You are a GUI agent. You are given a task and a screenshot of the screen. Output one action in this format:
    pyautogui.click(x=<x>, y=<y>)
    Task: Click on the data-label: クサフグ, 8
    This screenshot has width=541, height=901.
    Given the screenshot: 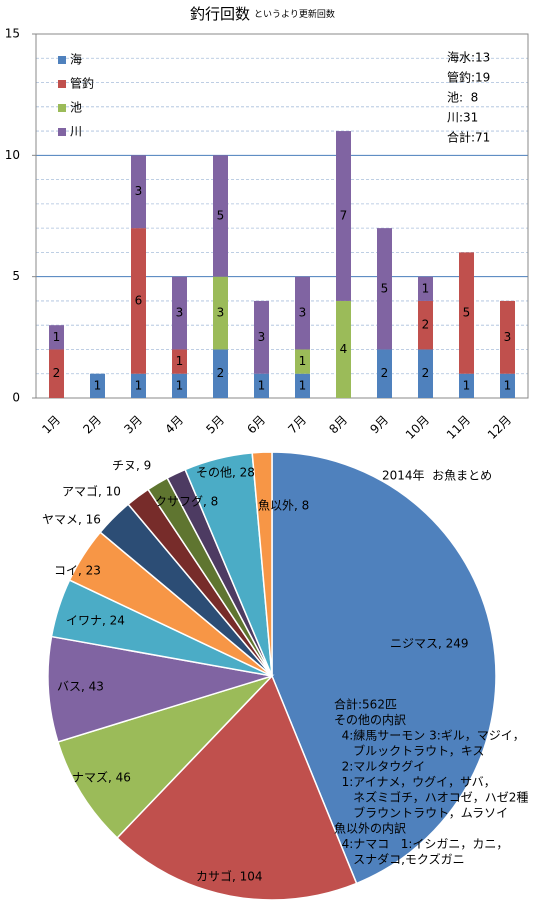 What is the action you would take?
    pyautogui.click(x=186, y=502)
    